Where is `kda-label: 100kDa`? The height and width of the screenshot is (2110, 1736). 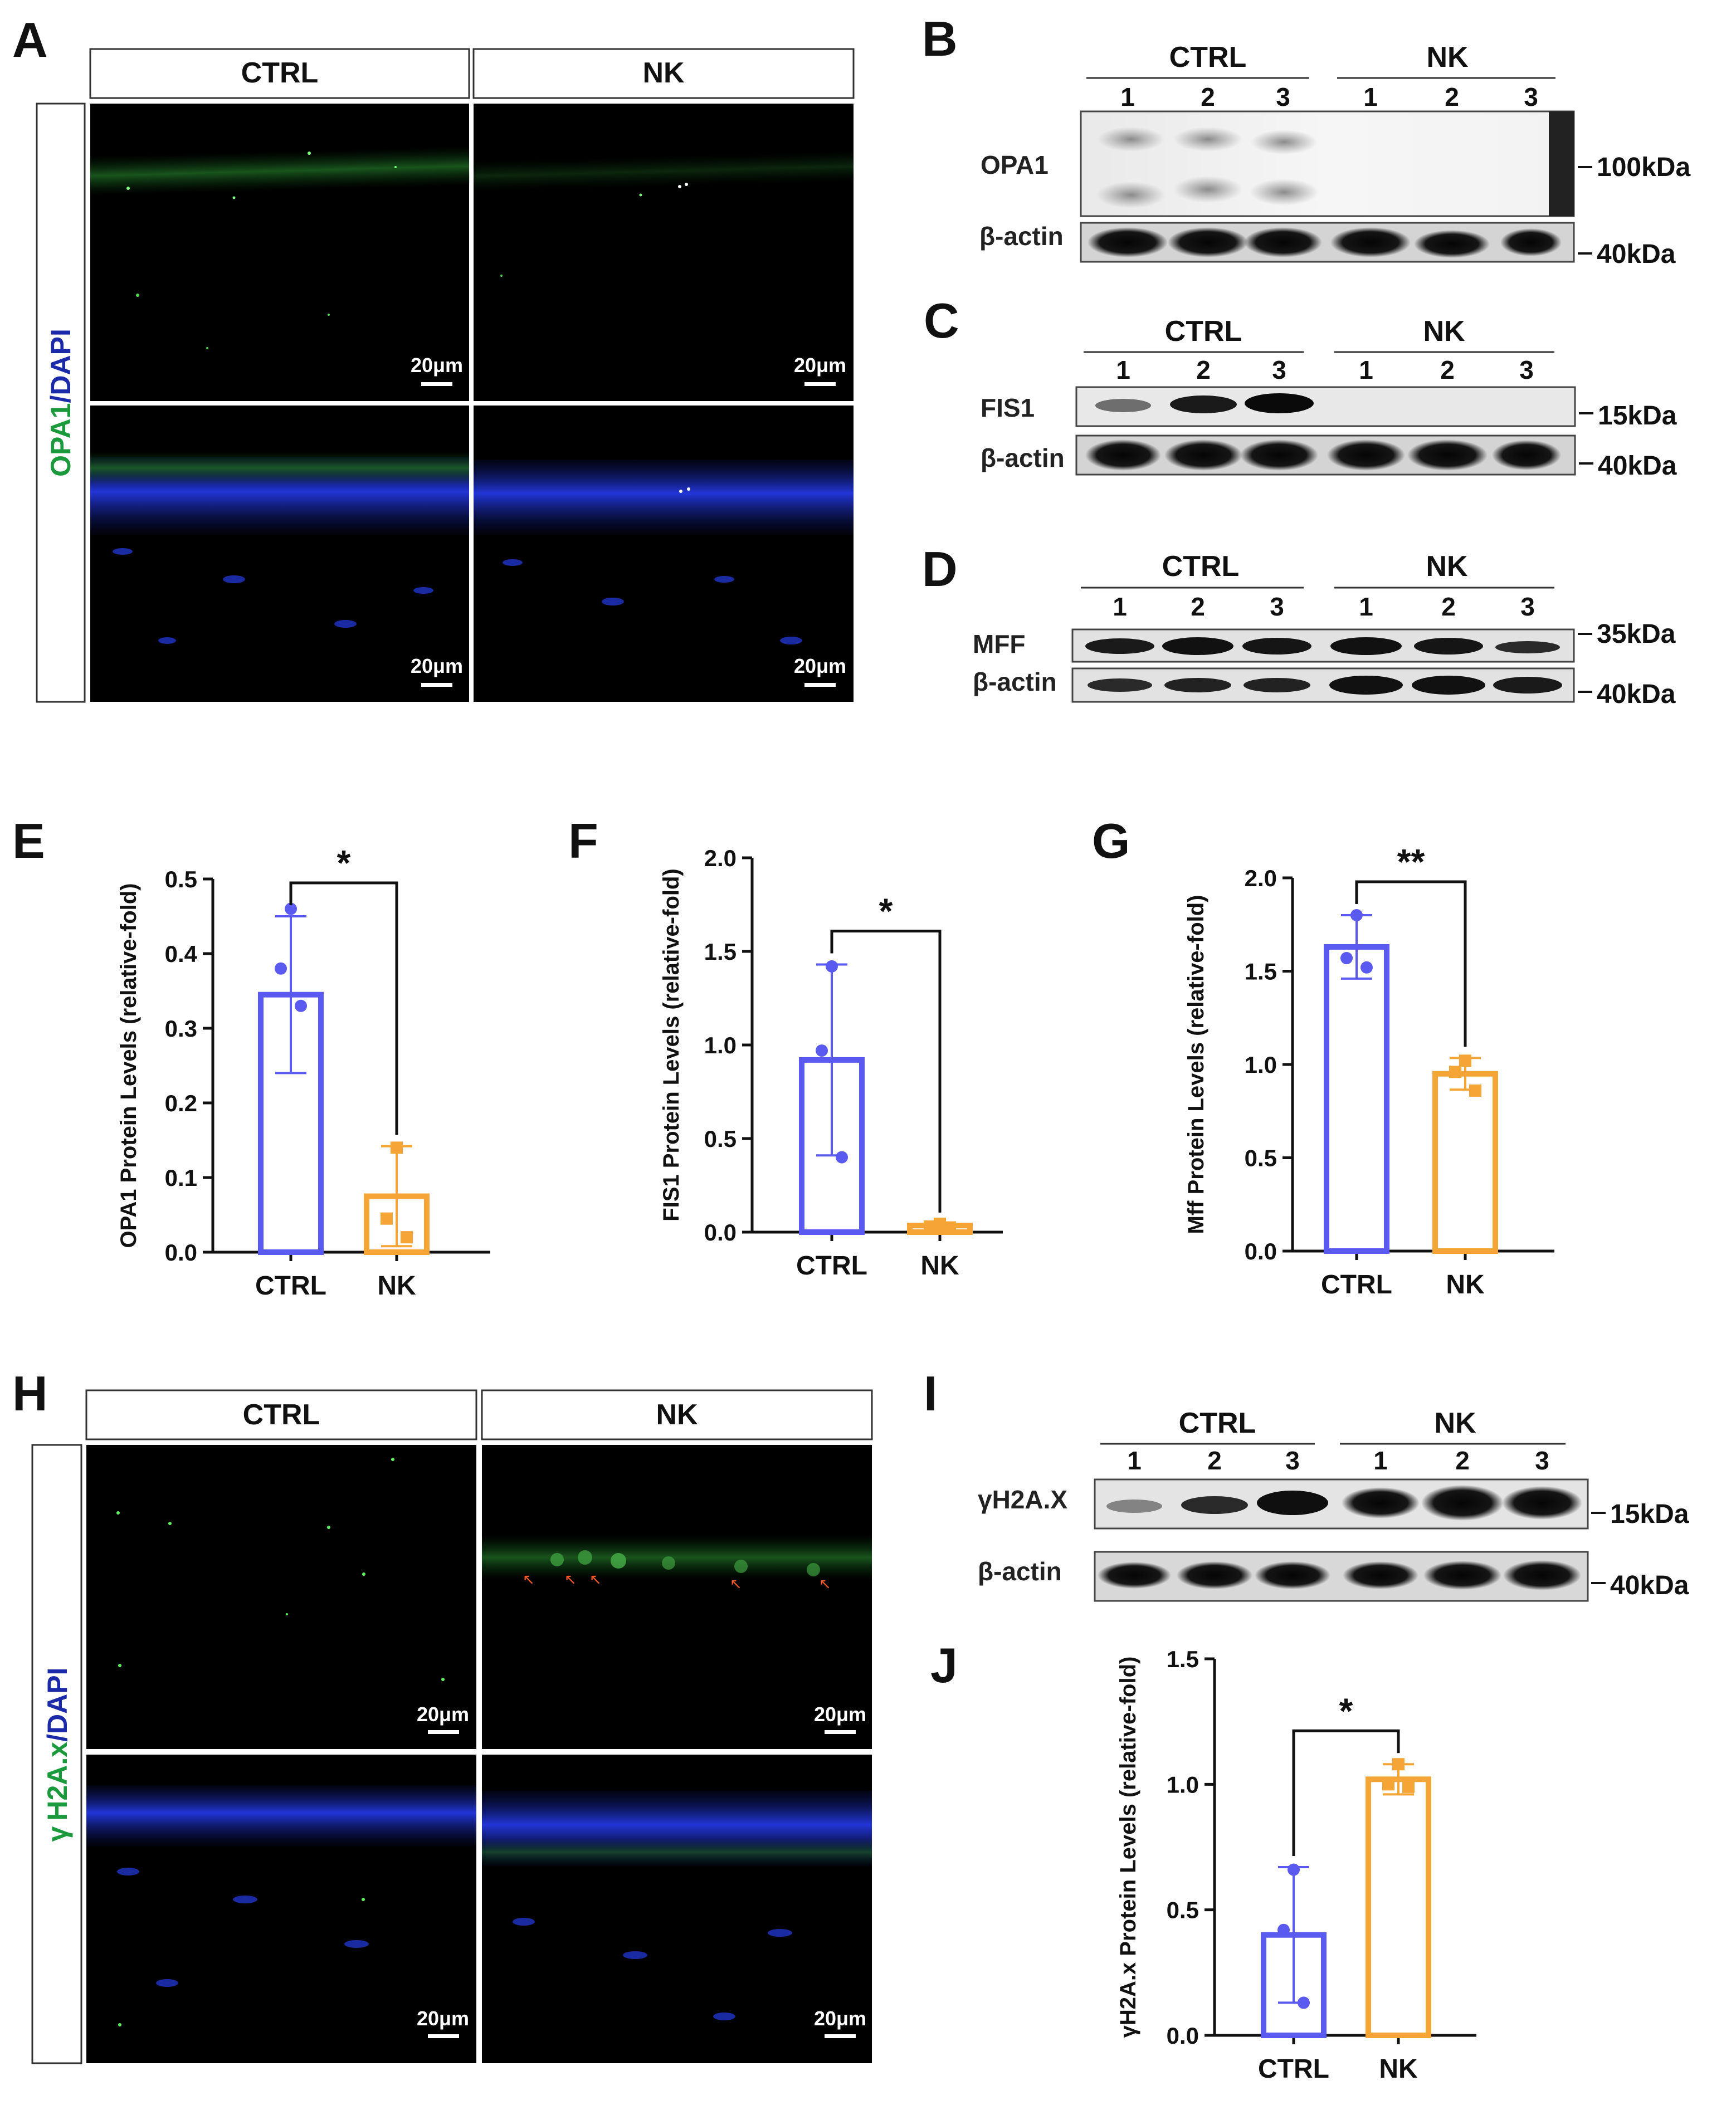 kda-label: 100kDa is located at coordinates (1643, 167).